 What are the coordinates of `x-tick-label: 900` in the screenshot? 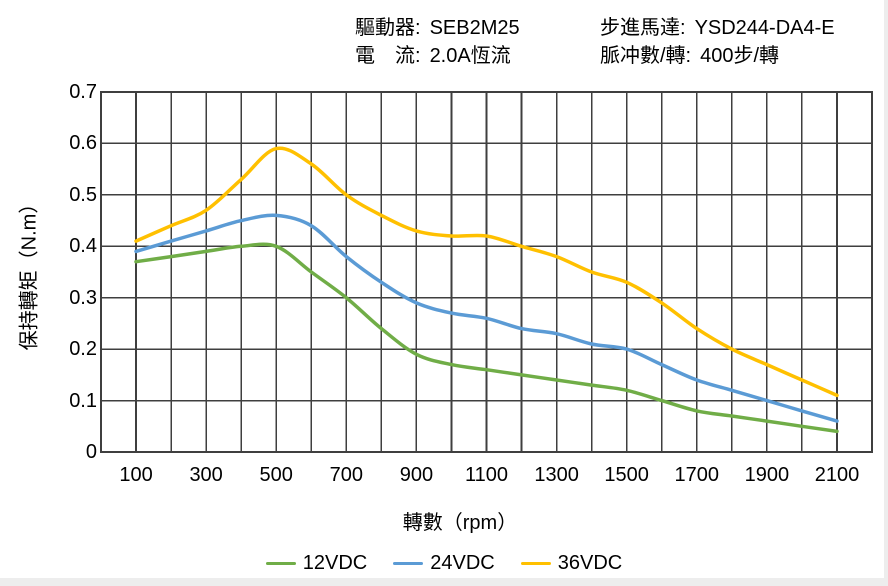 It's located at (416, 475).